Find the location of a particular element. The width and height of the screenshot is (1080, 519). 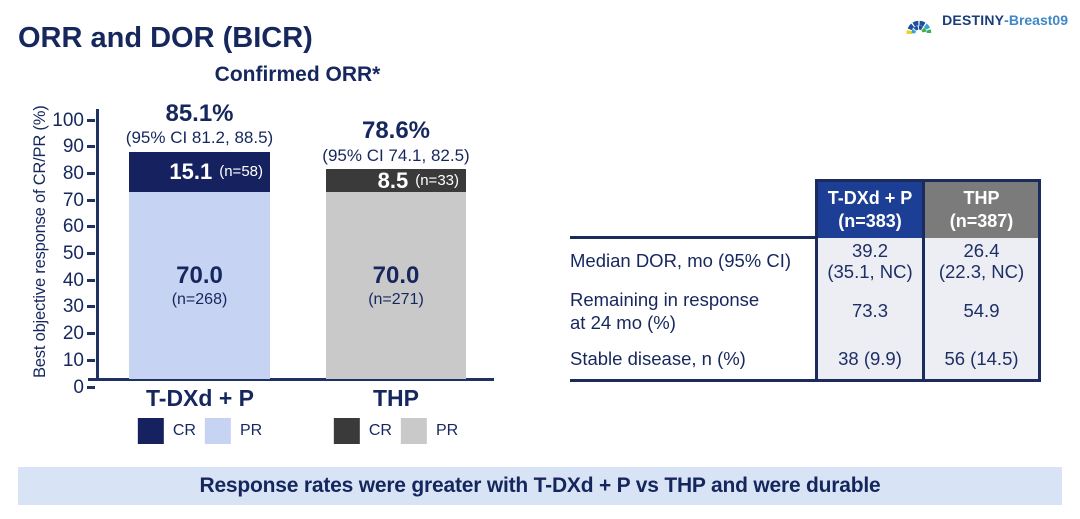

legend-tdxd-p: CR PR is located at coordinates (200, 431).